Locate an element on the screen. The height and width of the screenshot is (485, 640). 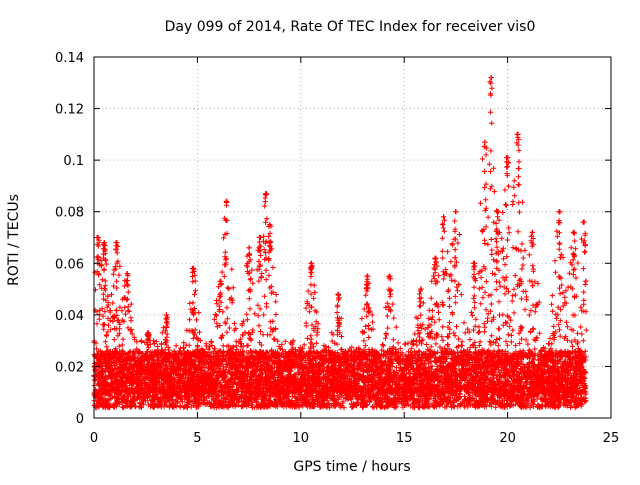
y-tick-label: 0 is located at coordinates (80, 419).